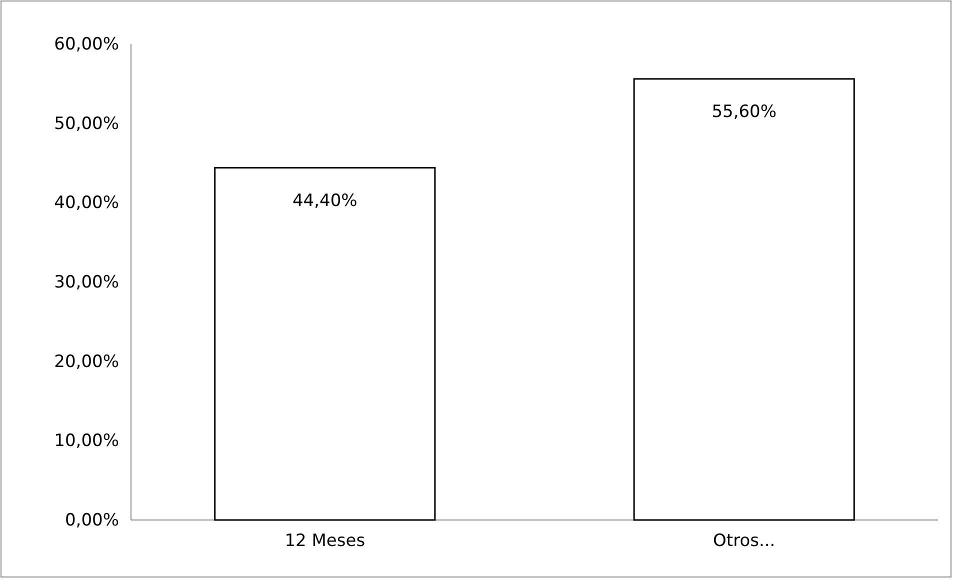  Describe the element at coordinates (86, 44) in the screenshot. I see `y-tick-label: 60,00%` at that location.